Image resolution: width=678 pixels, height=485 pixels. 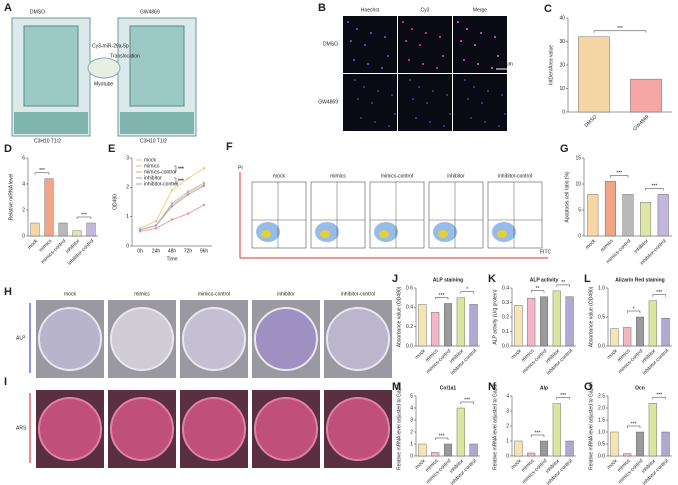 What do you see at coordinates (11, 197) in the screenshot?
I see `y-axis-label: Relative miRNA level` at bounding box center [11, 197].